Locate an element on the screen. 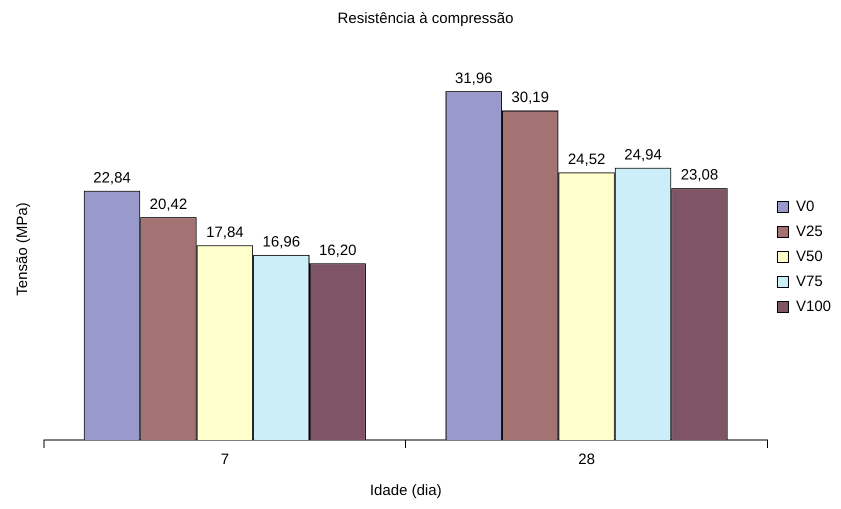 The height and width of the screenshot is (509, 841). legend-label: V50 is located at coordinates (809, 257).